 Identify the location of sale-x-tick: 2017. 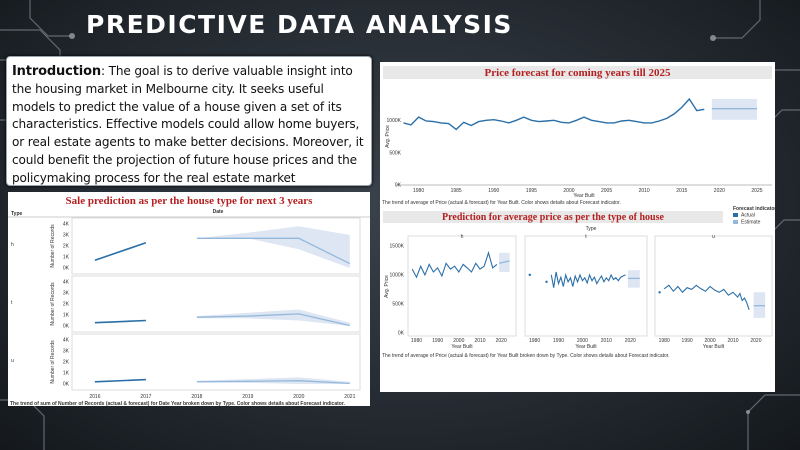
(145, 397).